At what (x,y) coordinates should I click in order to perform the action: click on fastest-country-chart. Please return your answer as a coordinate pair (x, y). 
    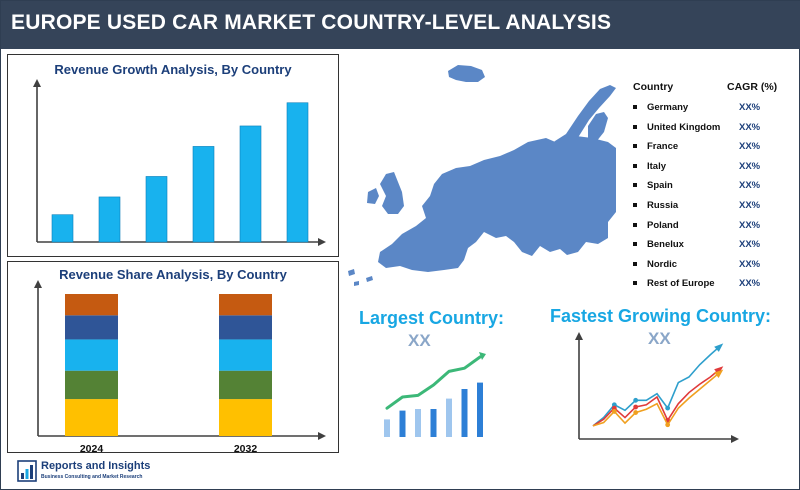
    Looking at the image, I should click on (657, 387).